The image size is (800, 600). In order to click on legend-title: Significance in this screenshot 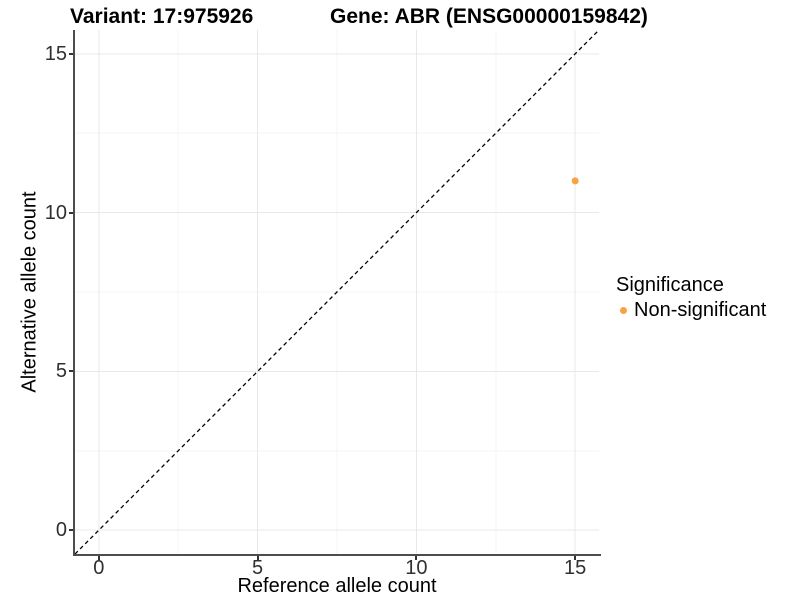, I will do `click(670, 285)`.